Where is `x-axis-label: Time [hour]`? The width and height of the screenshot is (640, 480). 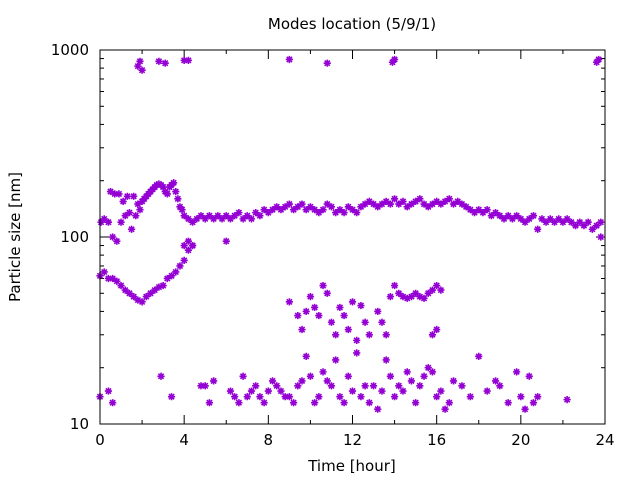
x-axis-label: Time [hour] is located at coordinates (351, 466).